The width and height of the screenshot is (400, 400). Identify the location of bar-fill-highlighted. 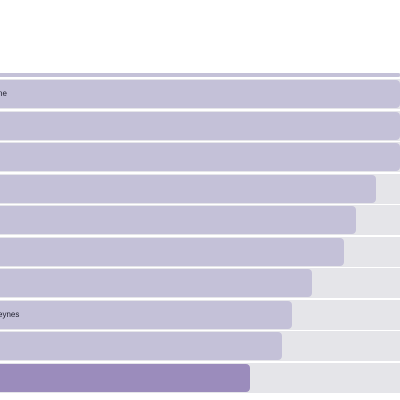
(125, 377).